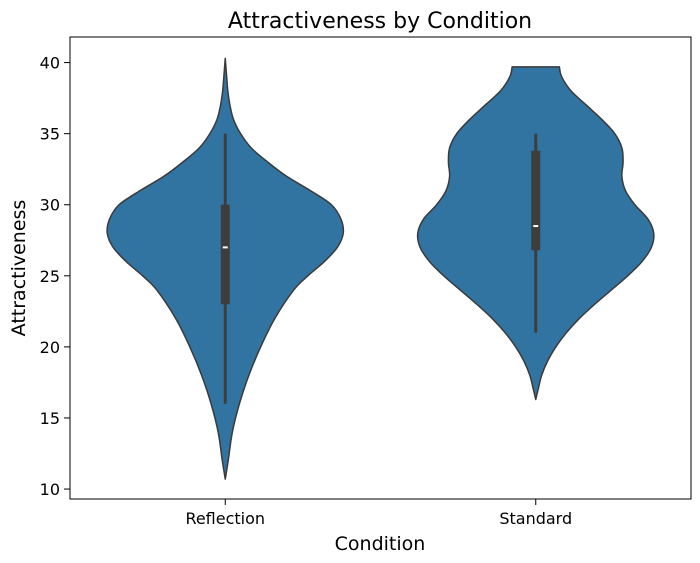 This screenshot has width=700, height=563. What do you see at coordinates (225, 518) in the screenshot?
I see `x-tick-label: Reflection` at bounding box center [225, 518].